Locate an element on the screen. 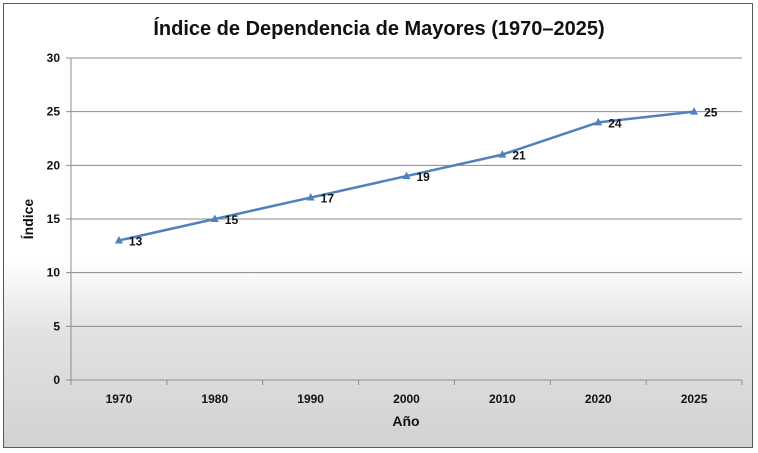  y-tick-label: 15 is located at coordinates (54, 219).